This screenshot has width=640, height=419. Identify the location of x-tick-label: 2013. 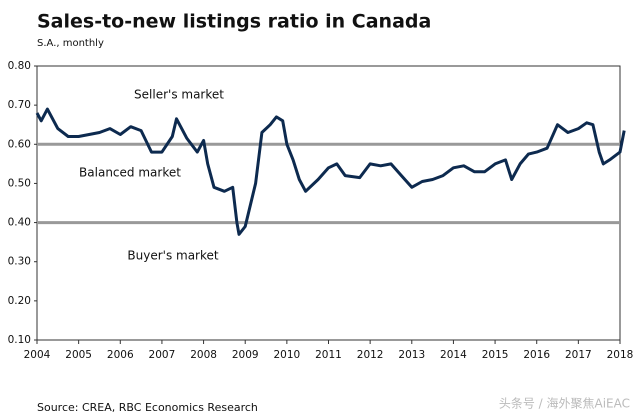
(411, 355).